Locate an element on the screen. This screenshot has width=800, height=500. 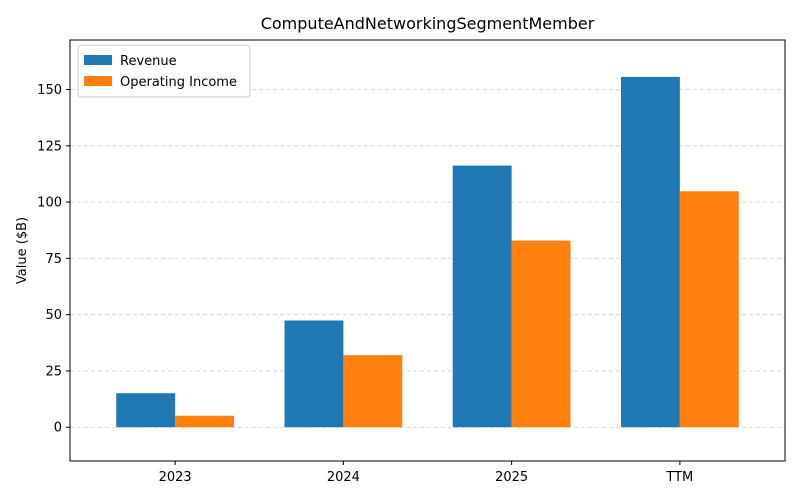
legend: Revenue Operating Income is located at coordinates (164, 71).